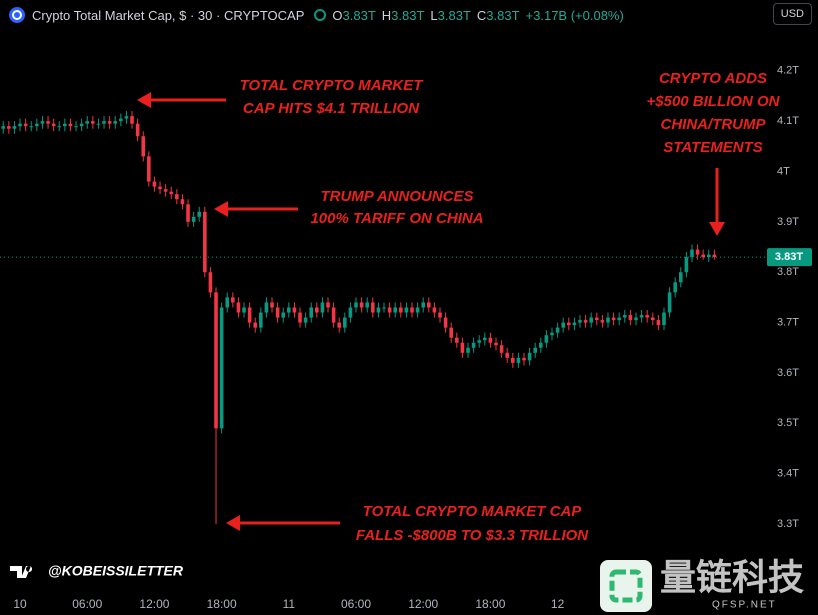  Describe the element at coordinates (473, 511) in the screenshot. I see `annotation-text: TOTAL CRYPTO MARKET CAP` at that location.